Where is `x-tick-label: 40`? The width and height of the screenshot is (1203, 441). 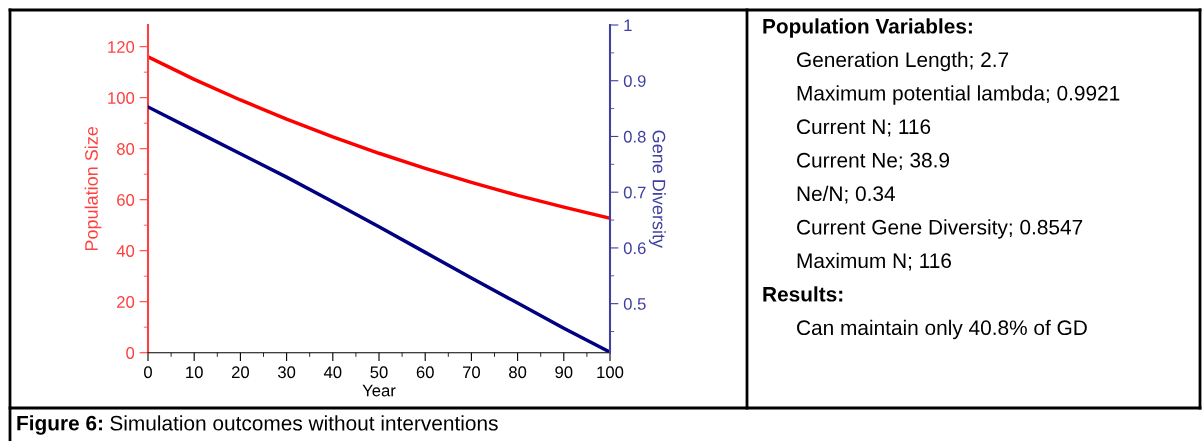
x-tick-label: 40 is located at coordinates (332, 372).